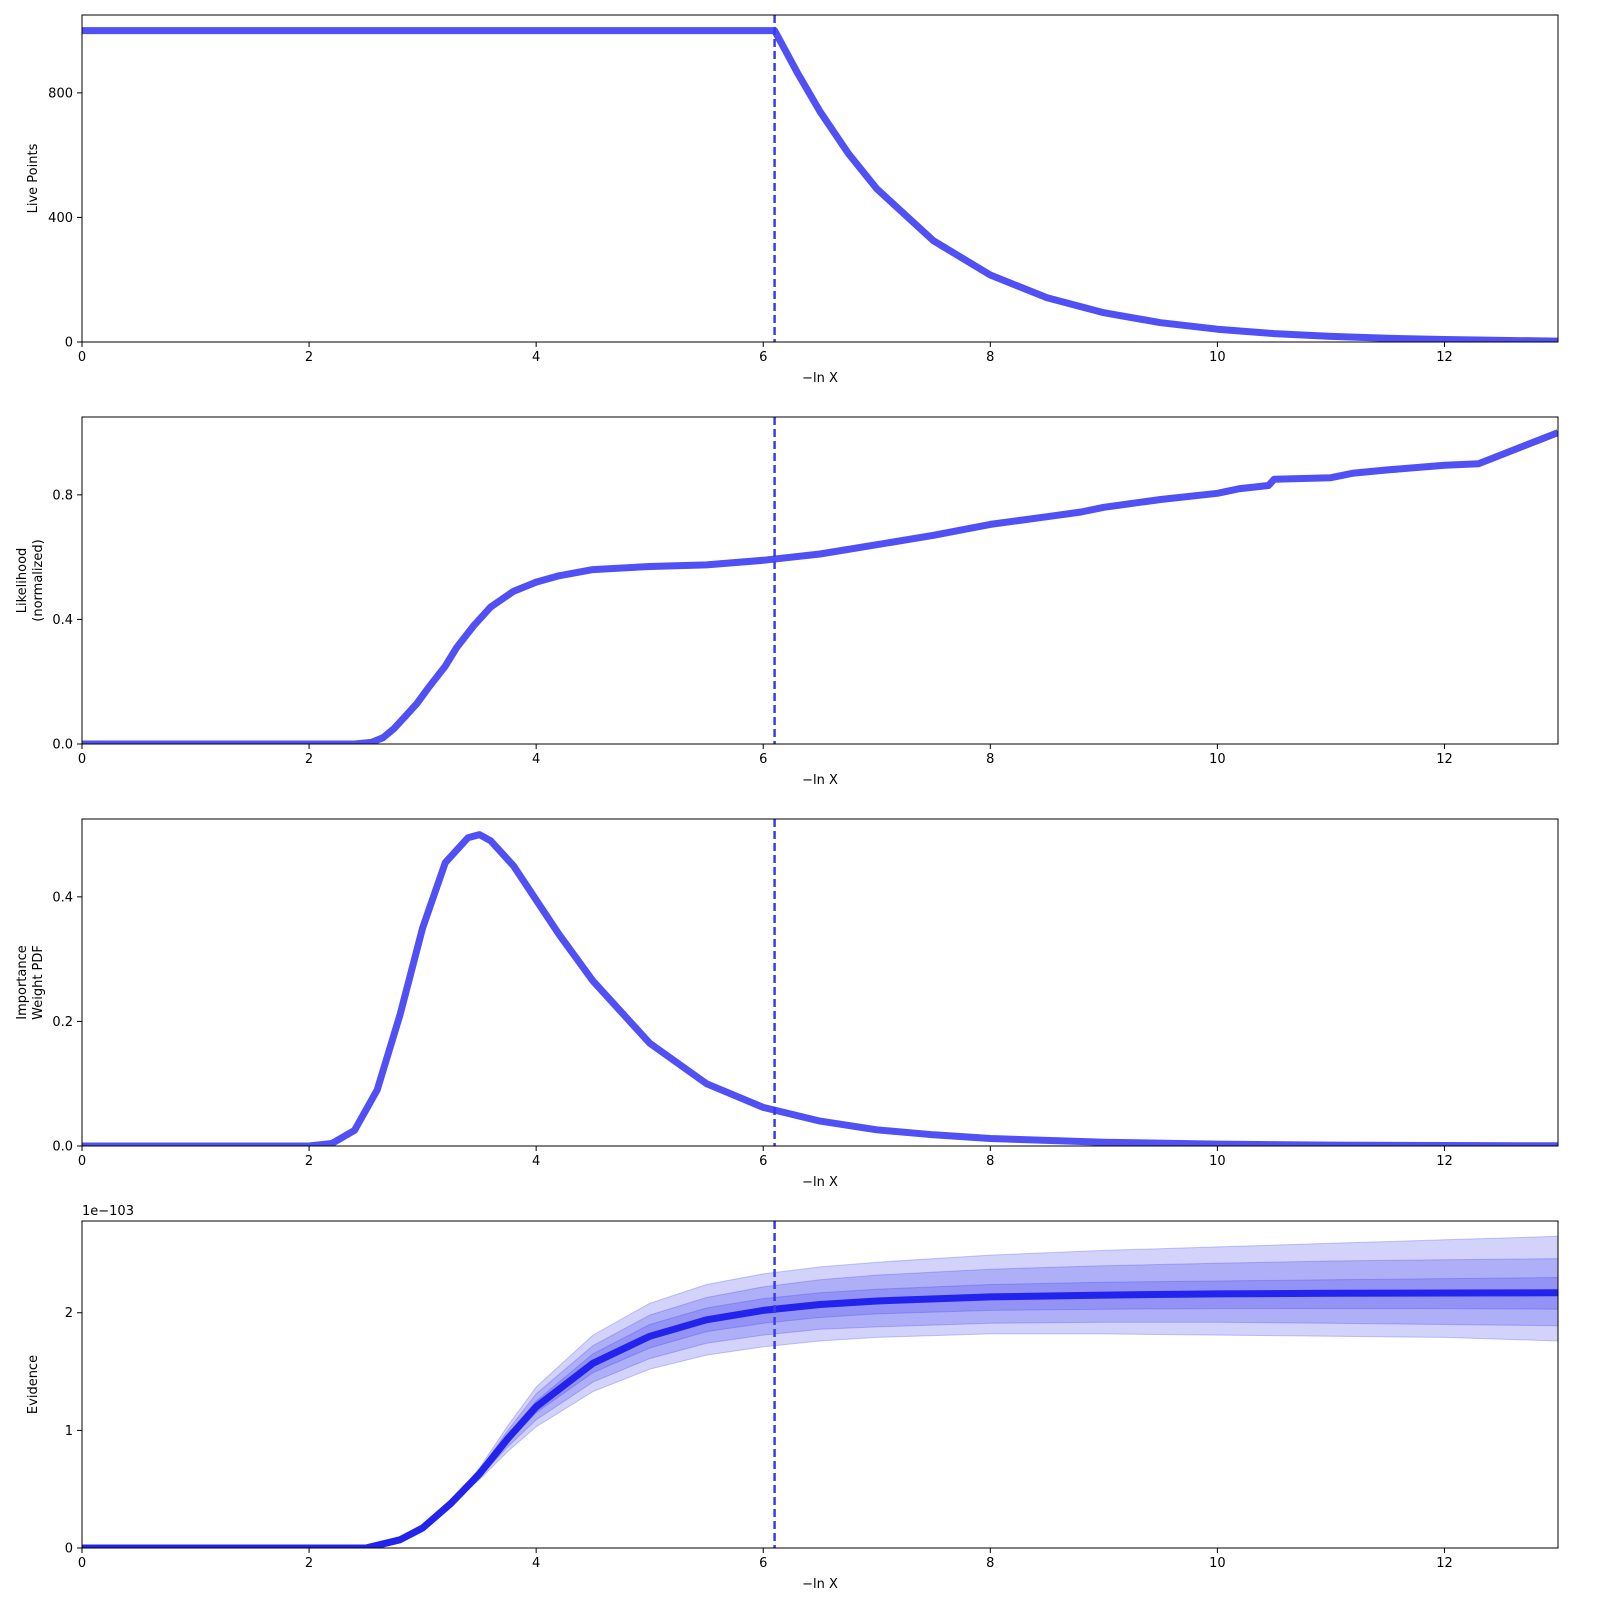 The width and height of the screenshot is (1600, 1600). What do you see at coordinates (62, 495) in the screenshot?
I see `y-tick-label: 0.8` at bounding box center [62, 495].